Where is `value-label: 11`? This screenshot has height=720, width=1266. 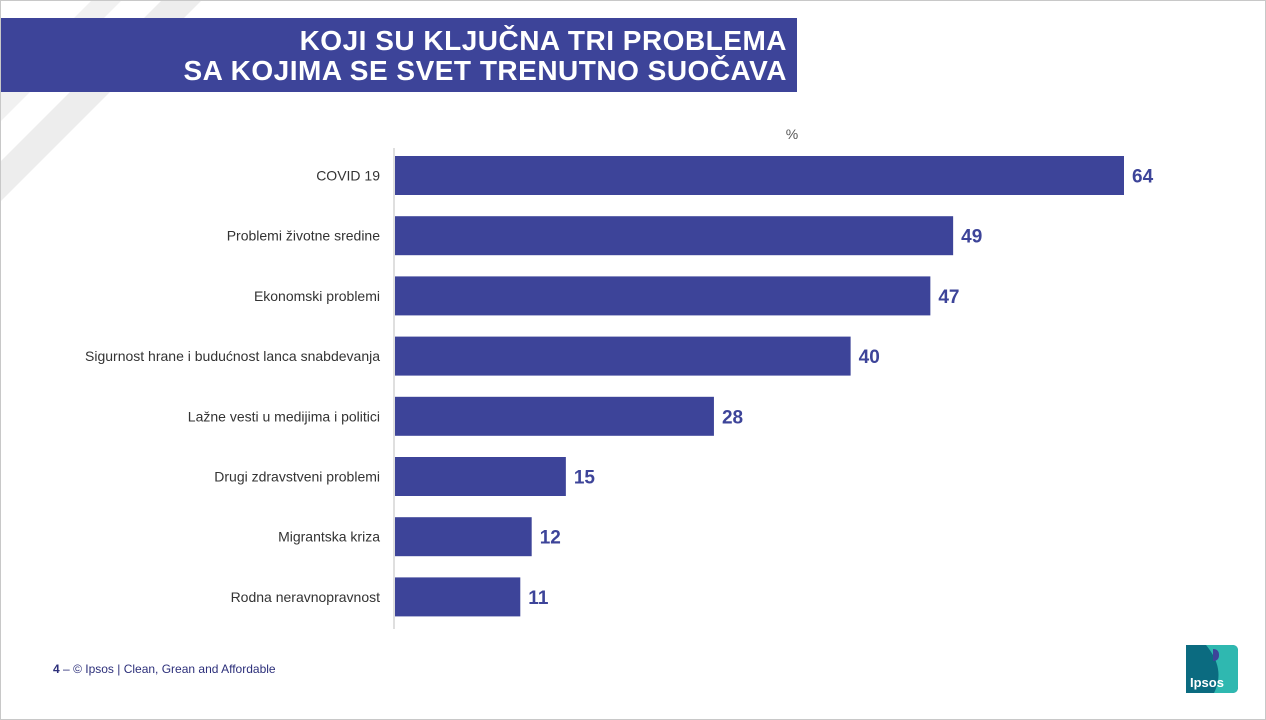 value-label: 11 is located at coordinates (538, 598).